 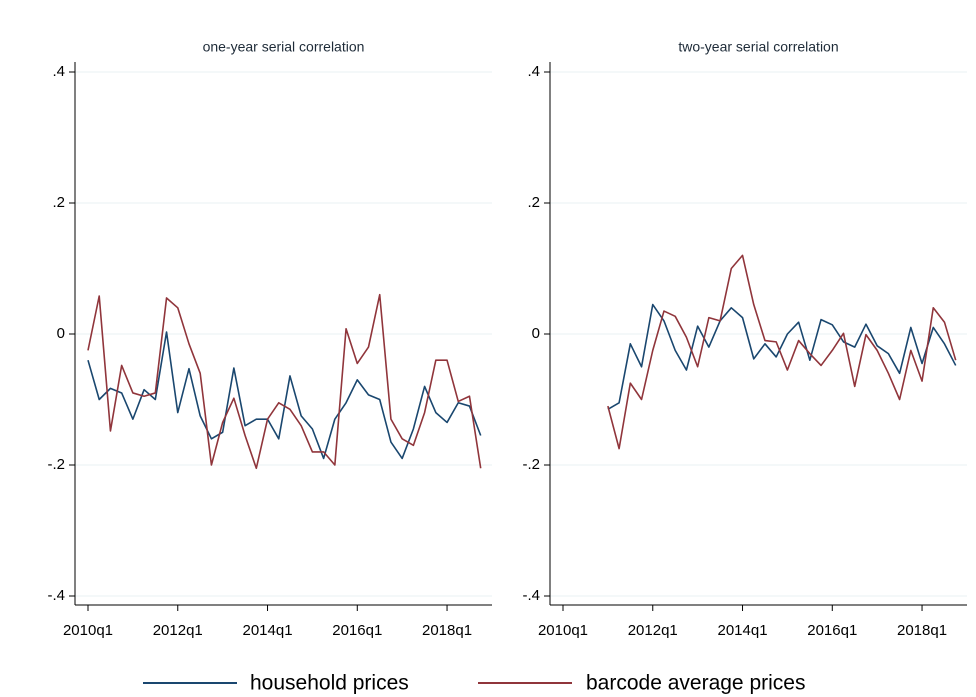 What do you see at coordinates (758, 47) in the screenshot?
I see `chart-title: two-year serial correlation` at bounding box center [758, 47].